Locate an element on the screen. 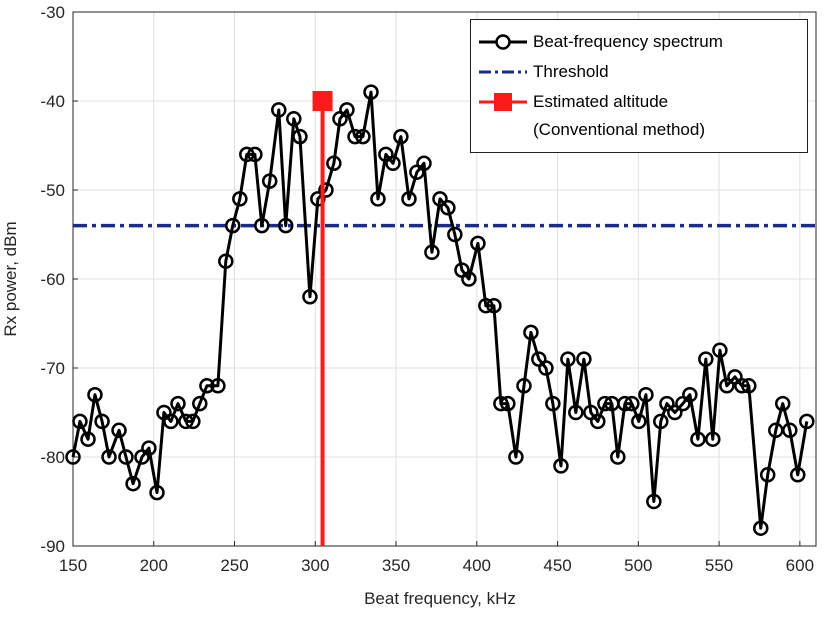  legend-entry: Threshold is located at coordinates (639, 72).